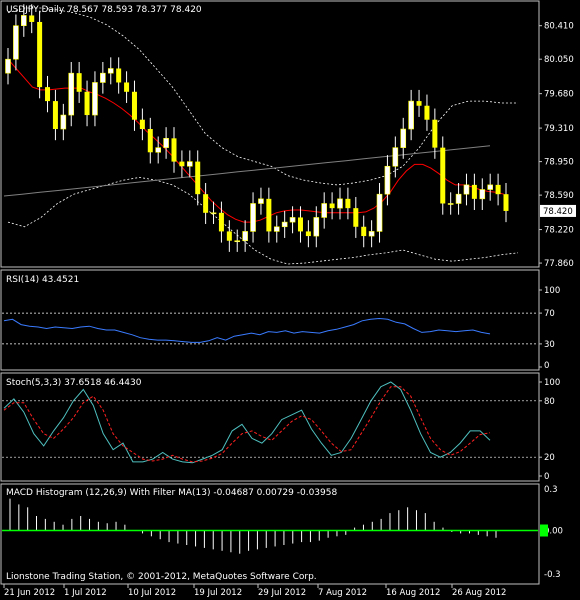 This screenshot has height=600, width=580. I want to click on stoch-panel-title: Stoch(5,3,3) 37.6518 46.4430, so click(74, 383).